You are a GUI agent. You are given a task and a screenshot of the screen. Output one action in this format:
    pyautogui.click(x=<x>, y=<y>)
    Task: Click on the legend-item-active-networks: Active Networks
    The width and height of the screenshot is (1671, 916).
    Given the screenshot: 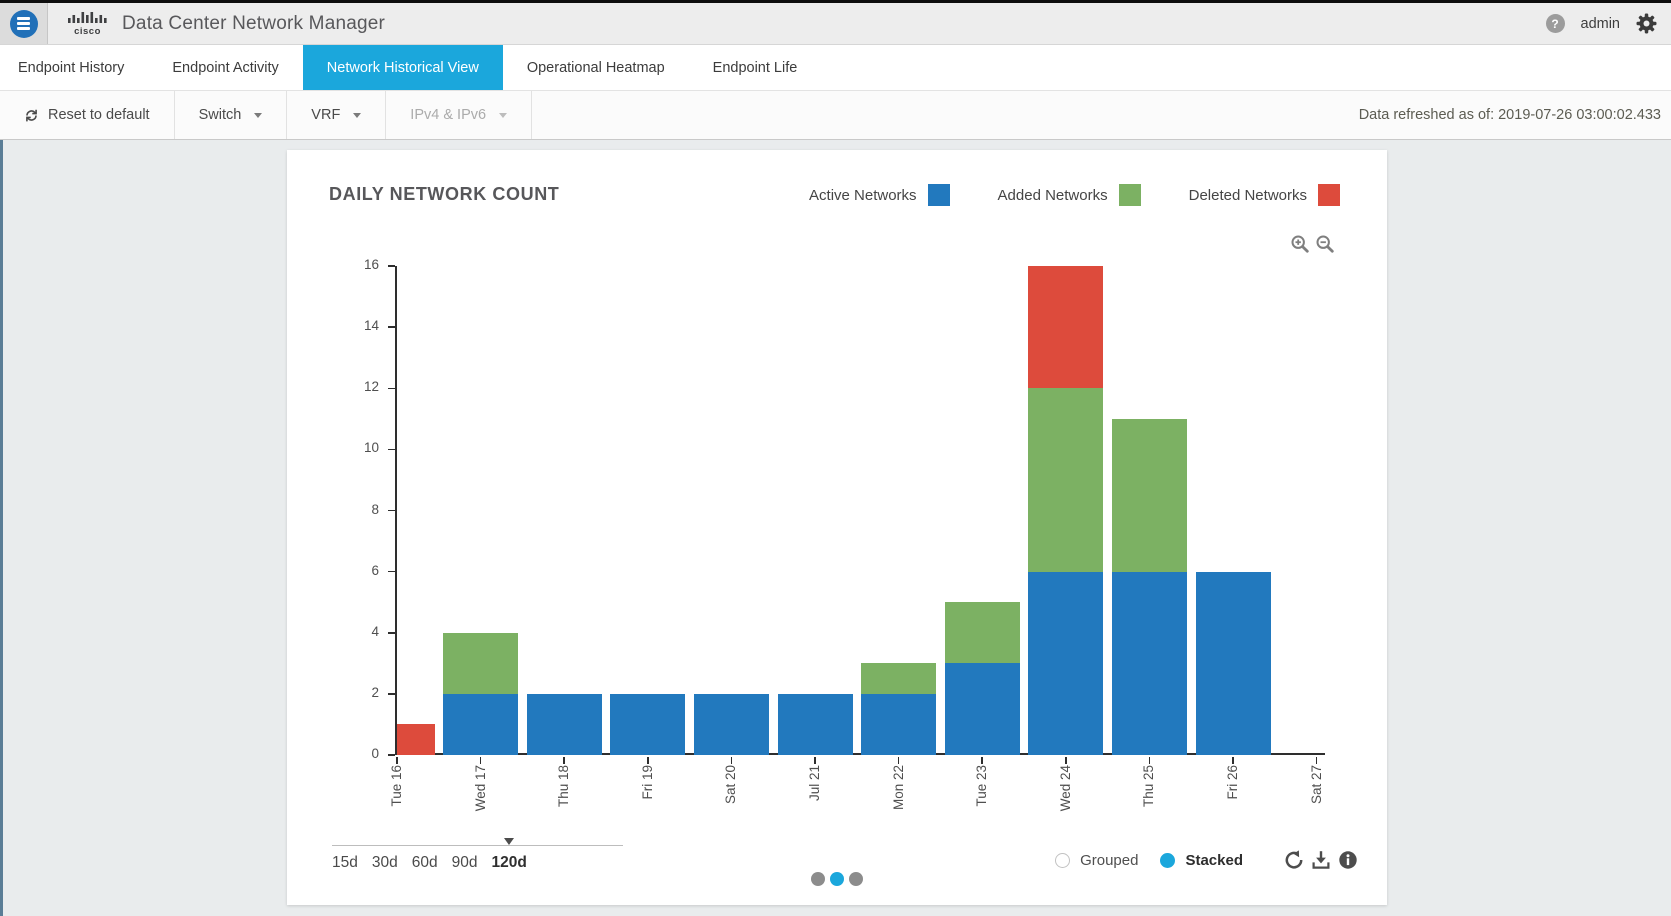 What is the action you would take?
    pyautogui.click(x=879, y=195)
    